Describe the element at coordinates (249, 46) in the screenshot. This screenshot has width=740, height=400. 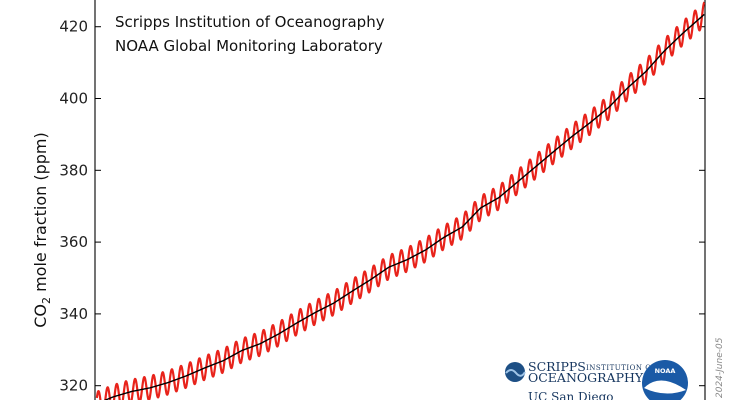
I see `credit-line-2: NOAA Global Monitoring Laboratory` at that location.